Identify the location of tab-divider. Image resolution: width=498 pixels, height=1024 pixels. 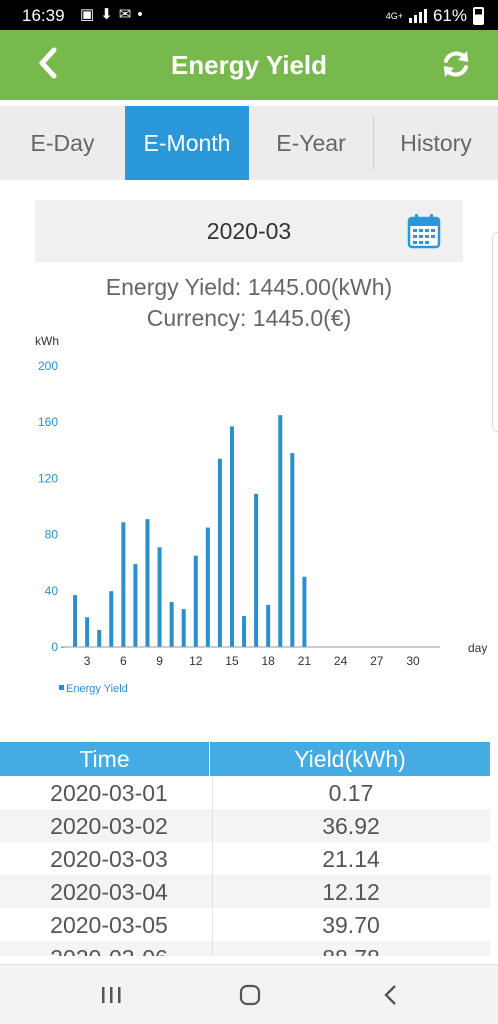
(373, 143).